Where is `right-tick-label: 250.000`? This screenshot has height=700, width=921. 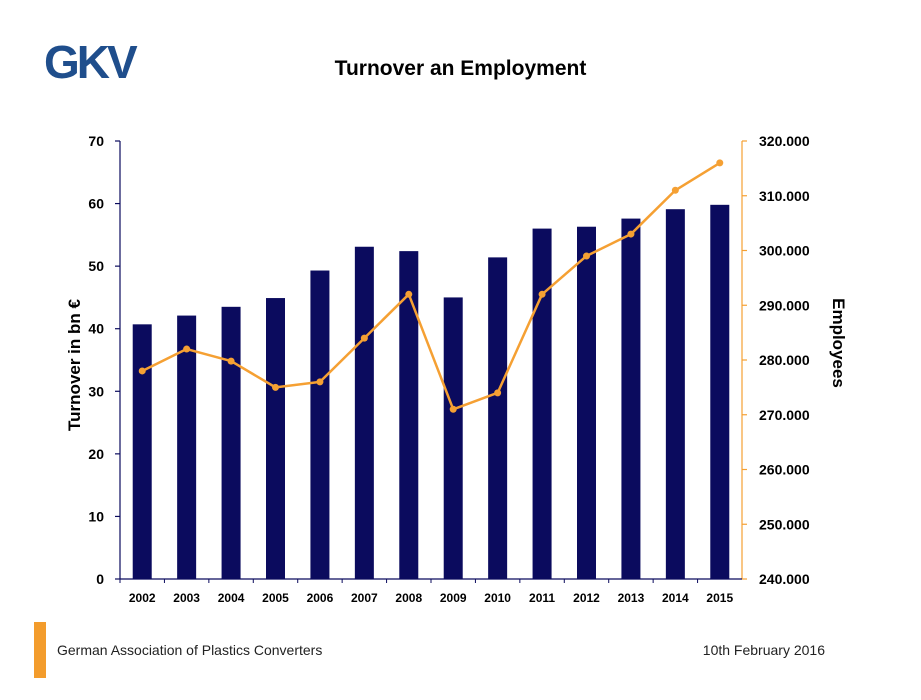 right-tick-label: 250.000 is located at coordinates (784, 524).